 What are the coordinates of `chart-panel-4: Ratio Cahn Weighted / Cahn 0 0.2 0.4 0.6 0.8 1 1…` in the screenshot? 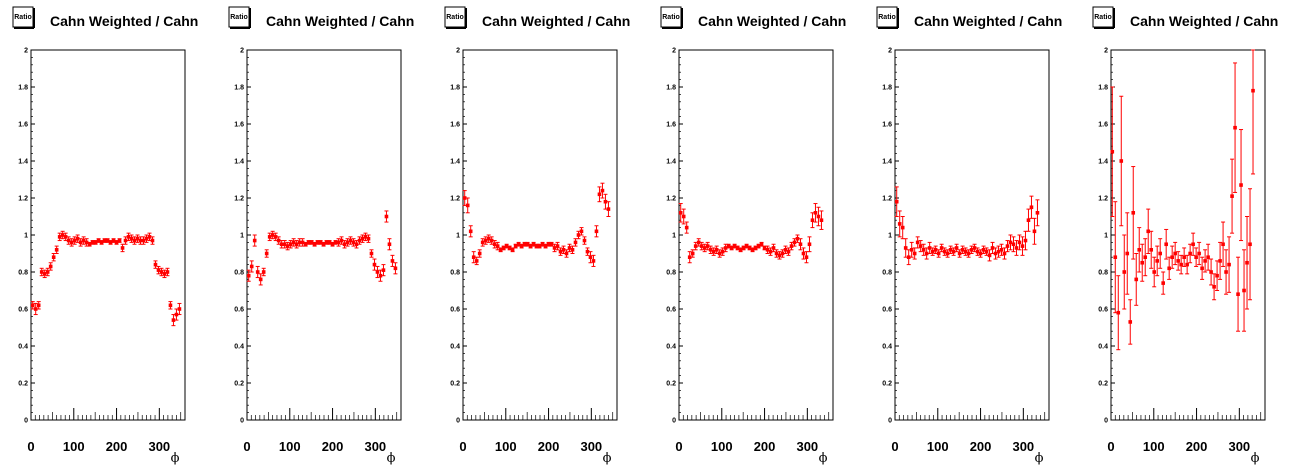 It's located at (753, 236).